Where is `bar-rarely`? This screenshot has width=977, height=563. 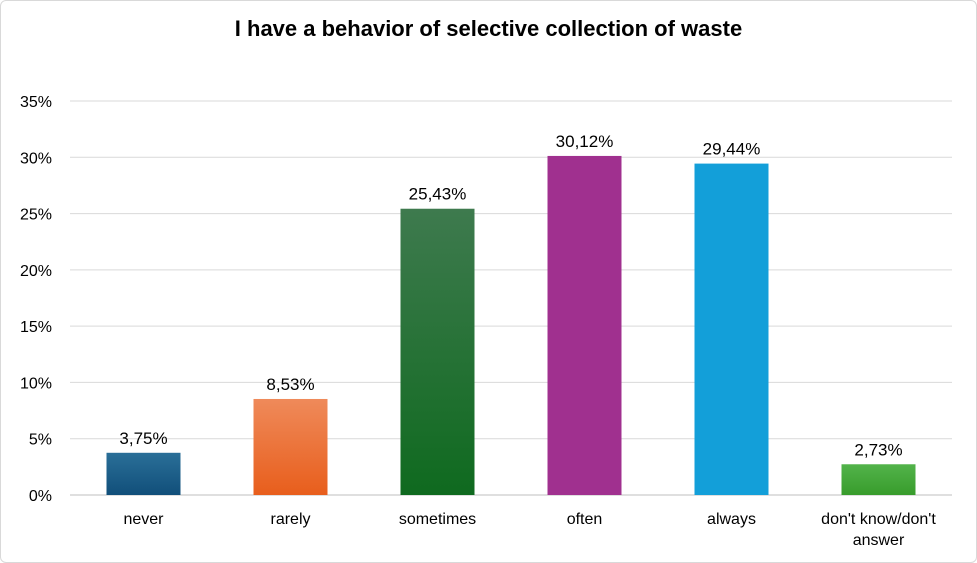 bar-rarely is located at coordinates (290, 446).